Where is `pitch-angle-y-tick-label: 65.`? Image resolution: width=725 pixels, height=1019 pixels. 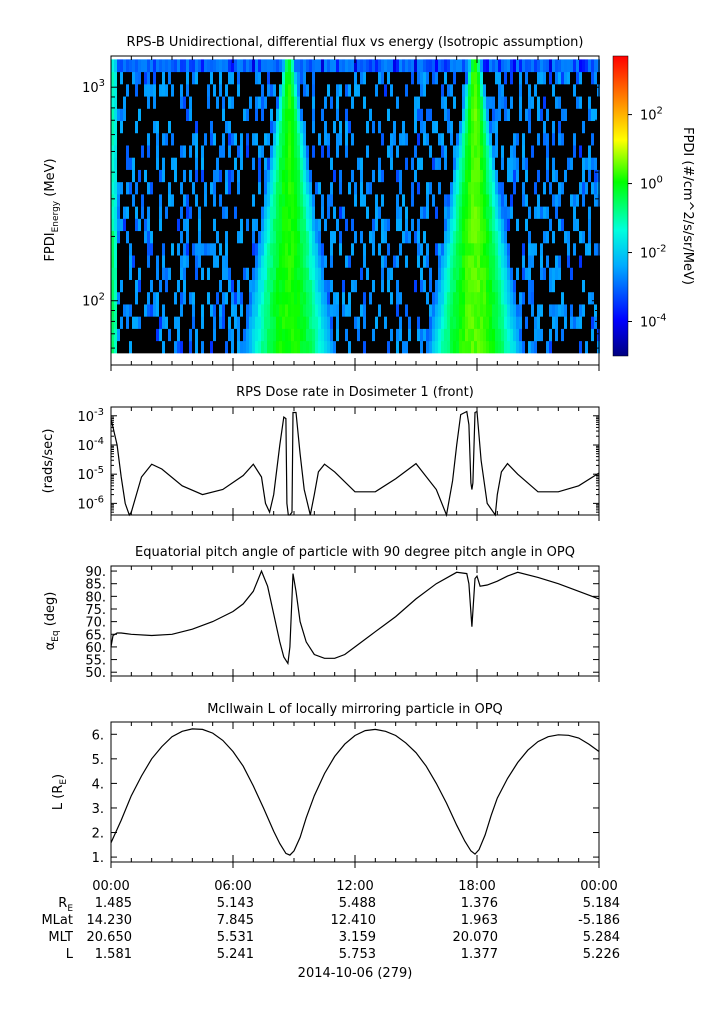 pitch-angle-y-tick-label: 65. is located at coordinates (95, 635).